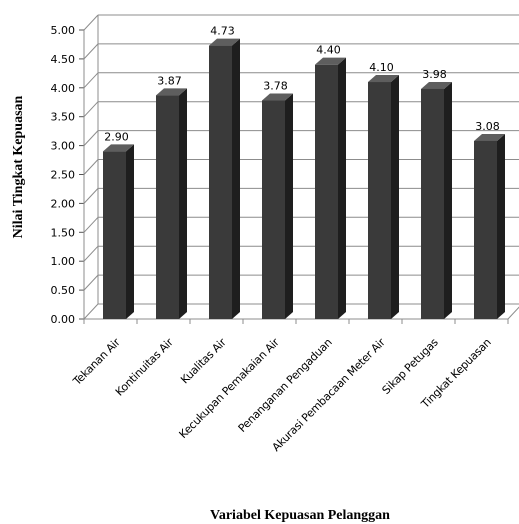 Image resolution: width=519 pixels, height=524 pixels. I want to click on data-label: 3.78, so click(275, 86).